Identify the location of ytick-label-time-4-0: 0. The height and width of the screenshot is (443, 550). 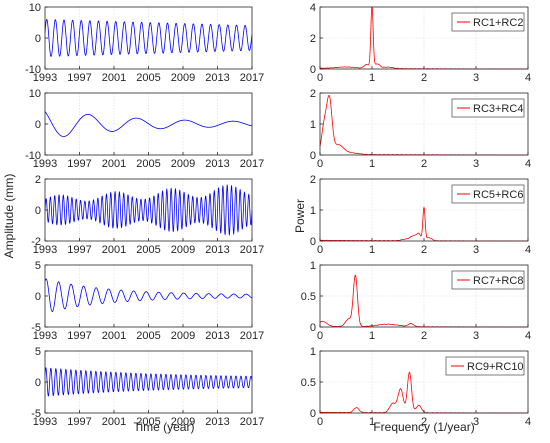
(38, 297).